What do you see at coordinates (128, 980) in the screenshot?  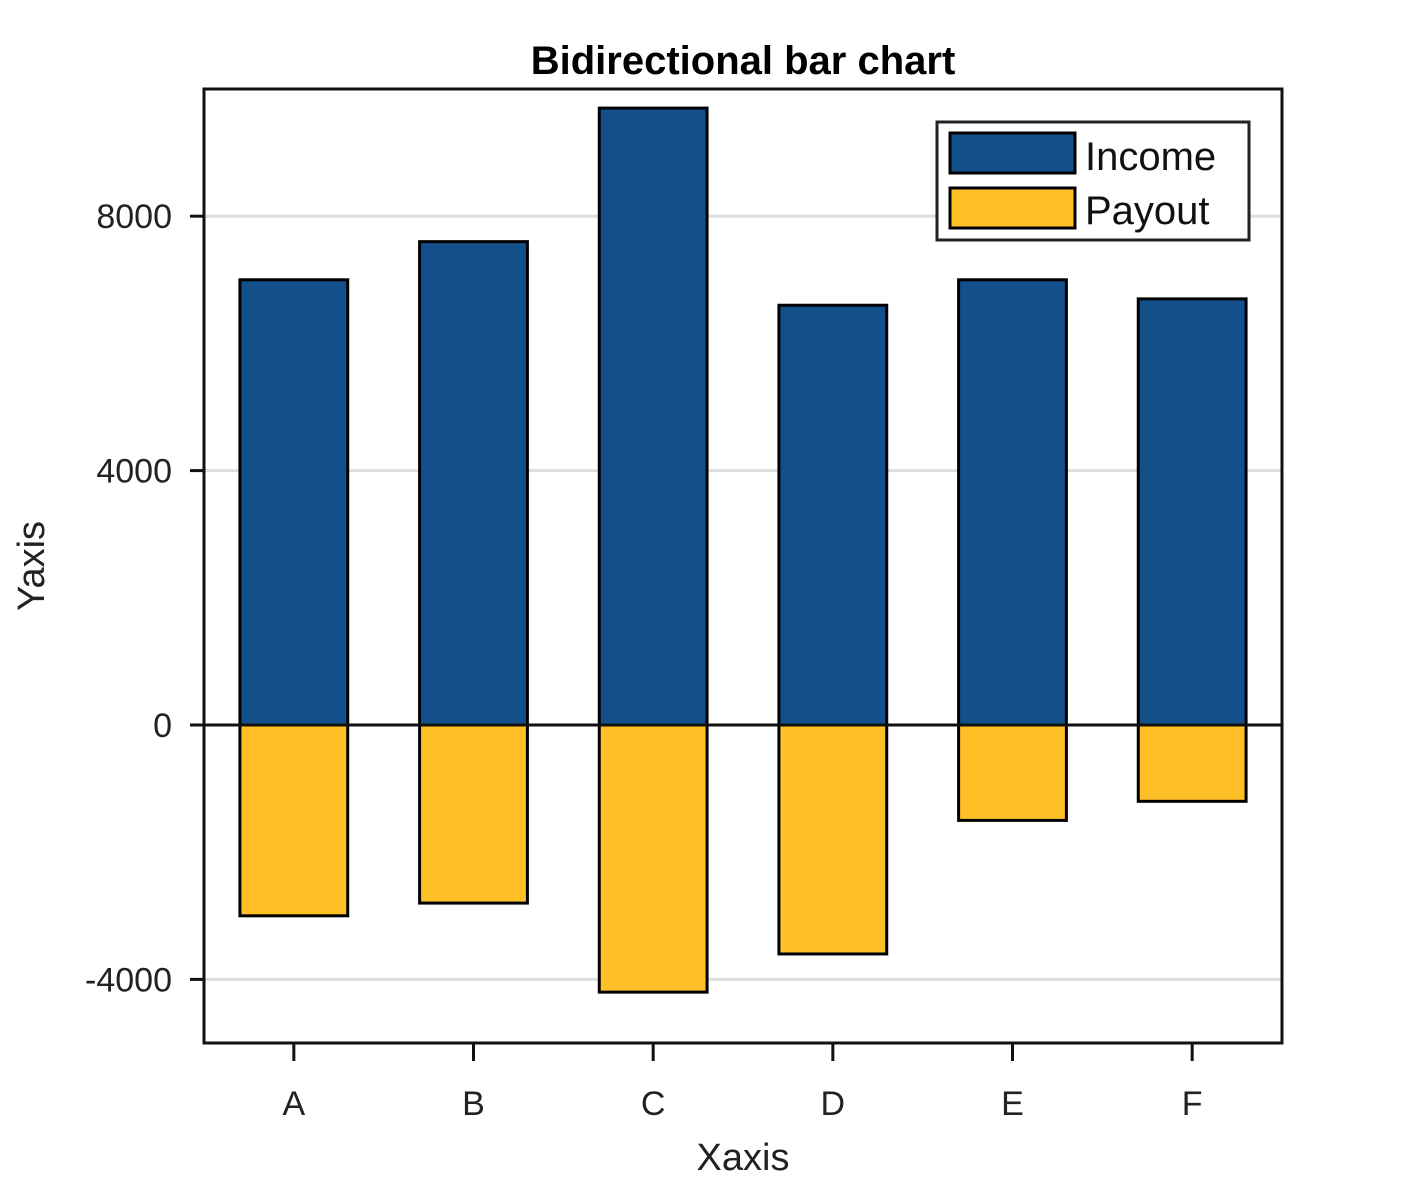 I see `y-tick-label--4000: -4000` at bounding box center [128, 980].